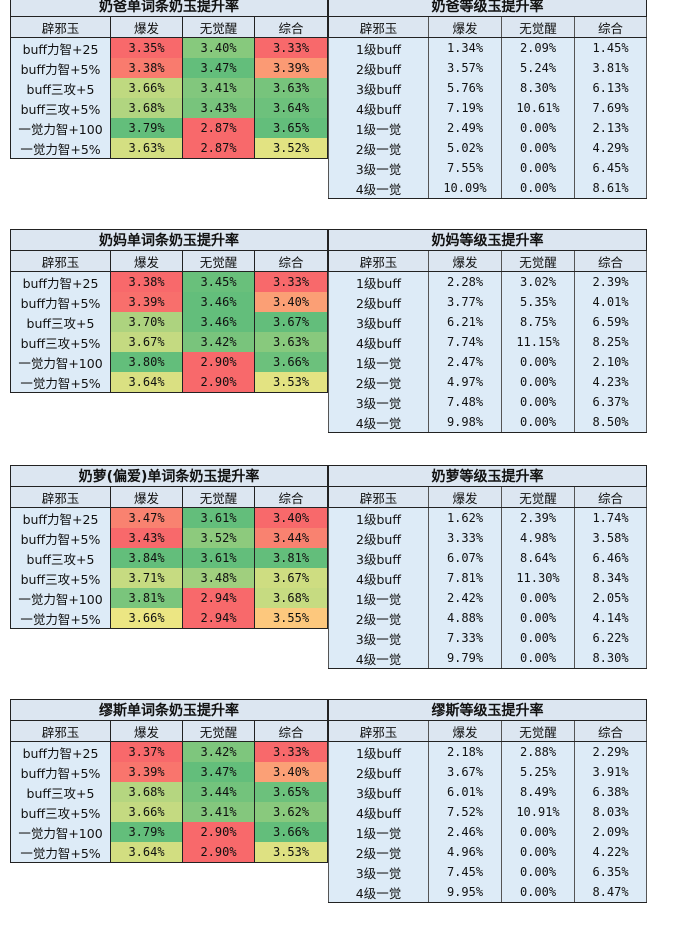 This screenshot has width=685, height=927. What do you see at coordinates (487, 558) in the screenshot?
I see `table-row: 3级buff 6.07% 8.64% 6.46%` at bounding box center [487, 558].